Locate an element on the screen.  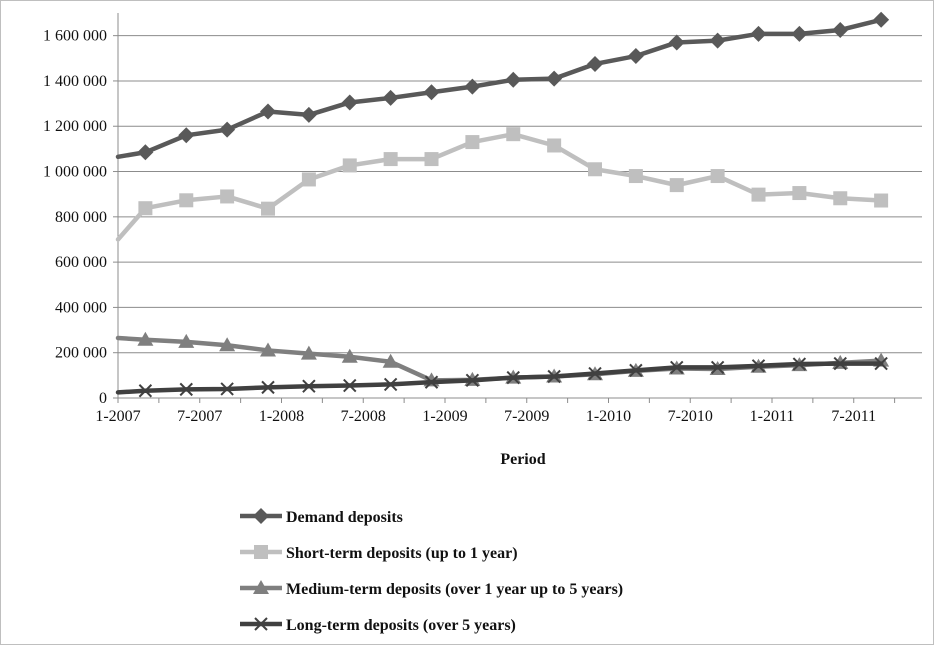
legend-item: Long-term deposits (over 5 years) is located at coordinates (378, 625).